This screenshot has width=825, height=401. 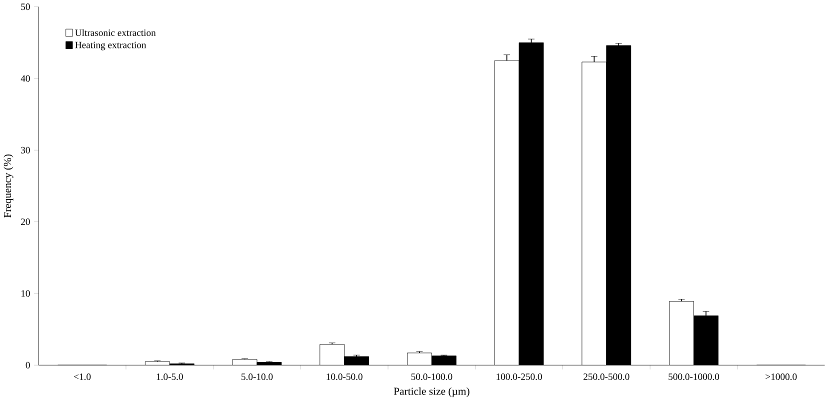 What do you see at coordinates (110, 46) in the screenshot?
I see `legend-label: Heating extraction` at bounding box center [110, 46].